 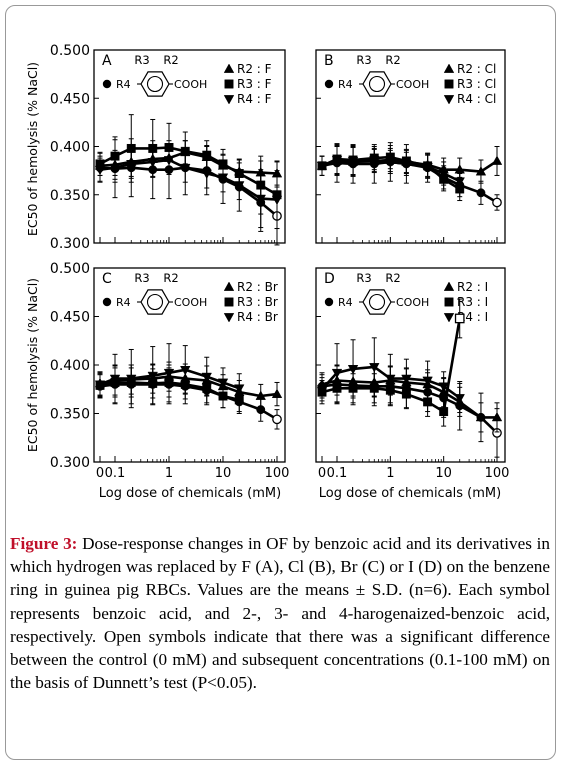 What do you see at coordinates (410, 493) in the screenshot?
I see `x-axis-title: Log dose of chemicals (mM)` at bounding box center [410, 493].